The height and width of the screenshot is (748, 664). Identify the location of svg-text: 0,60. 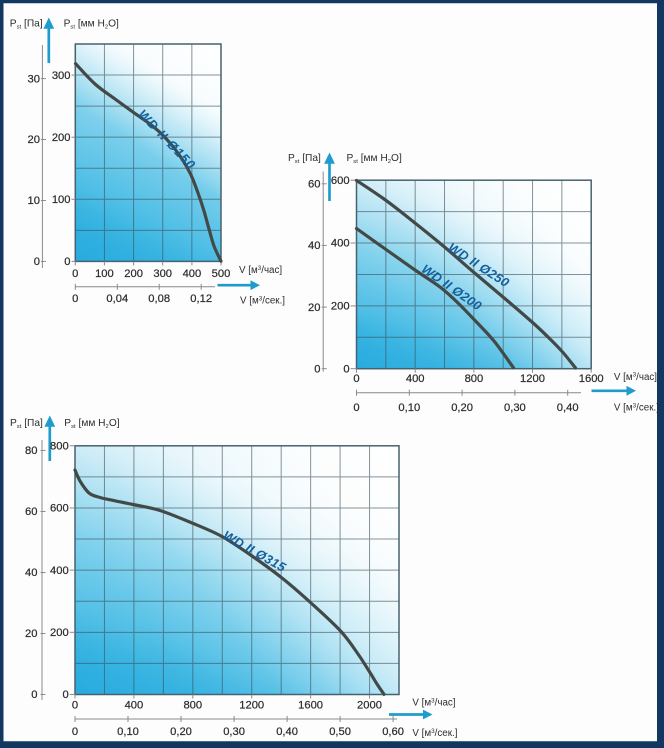
(393, 732).